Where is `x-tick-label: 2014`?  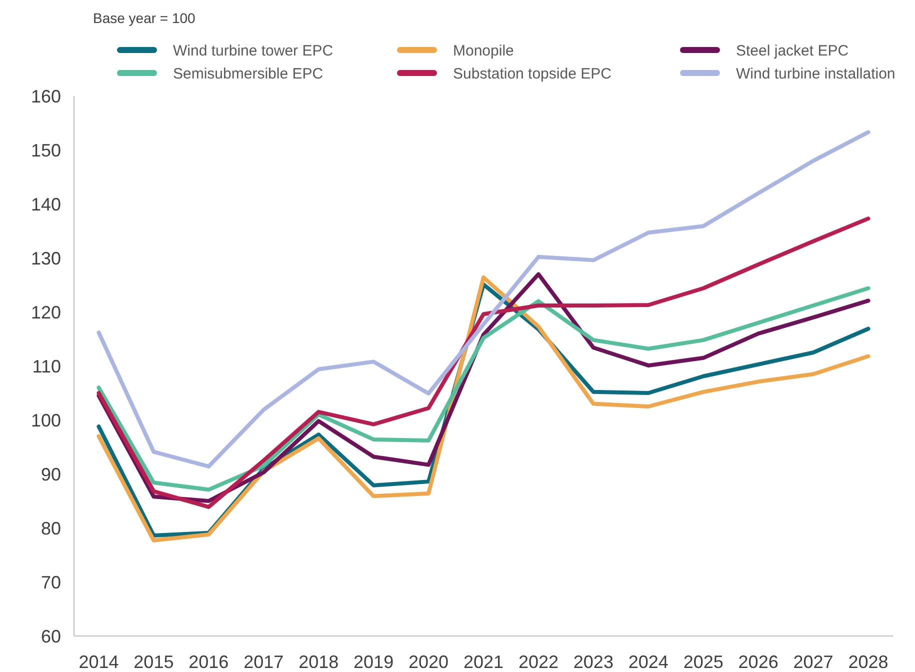
x-tick-label: 2014 is located at coordinates (98, 662).